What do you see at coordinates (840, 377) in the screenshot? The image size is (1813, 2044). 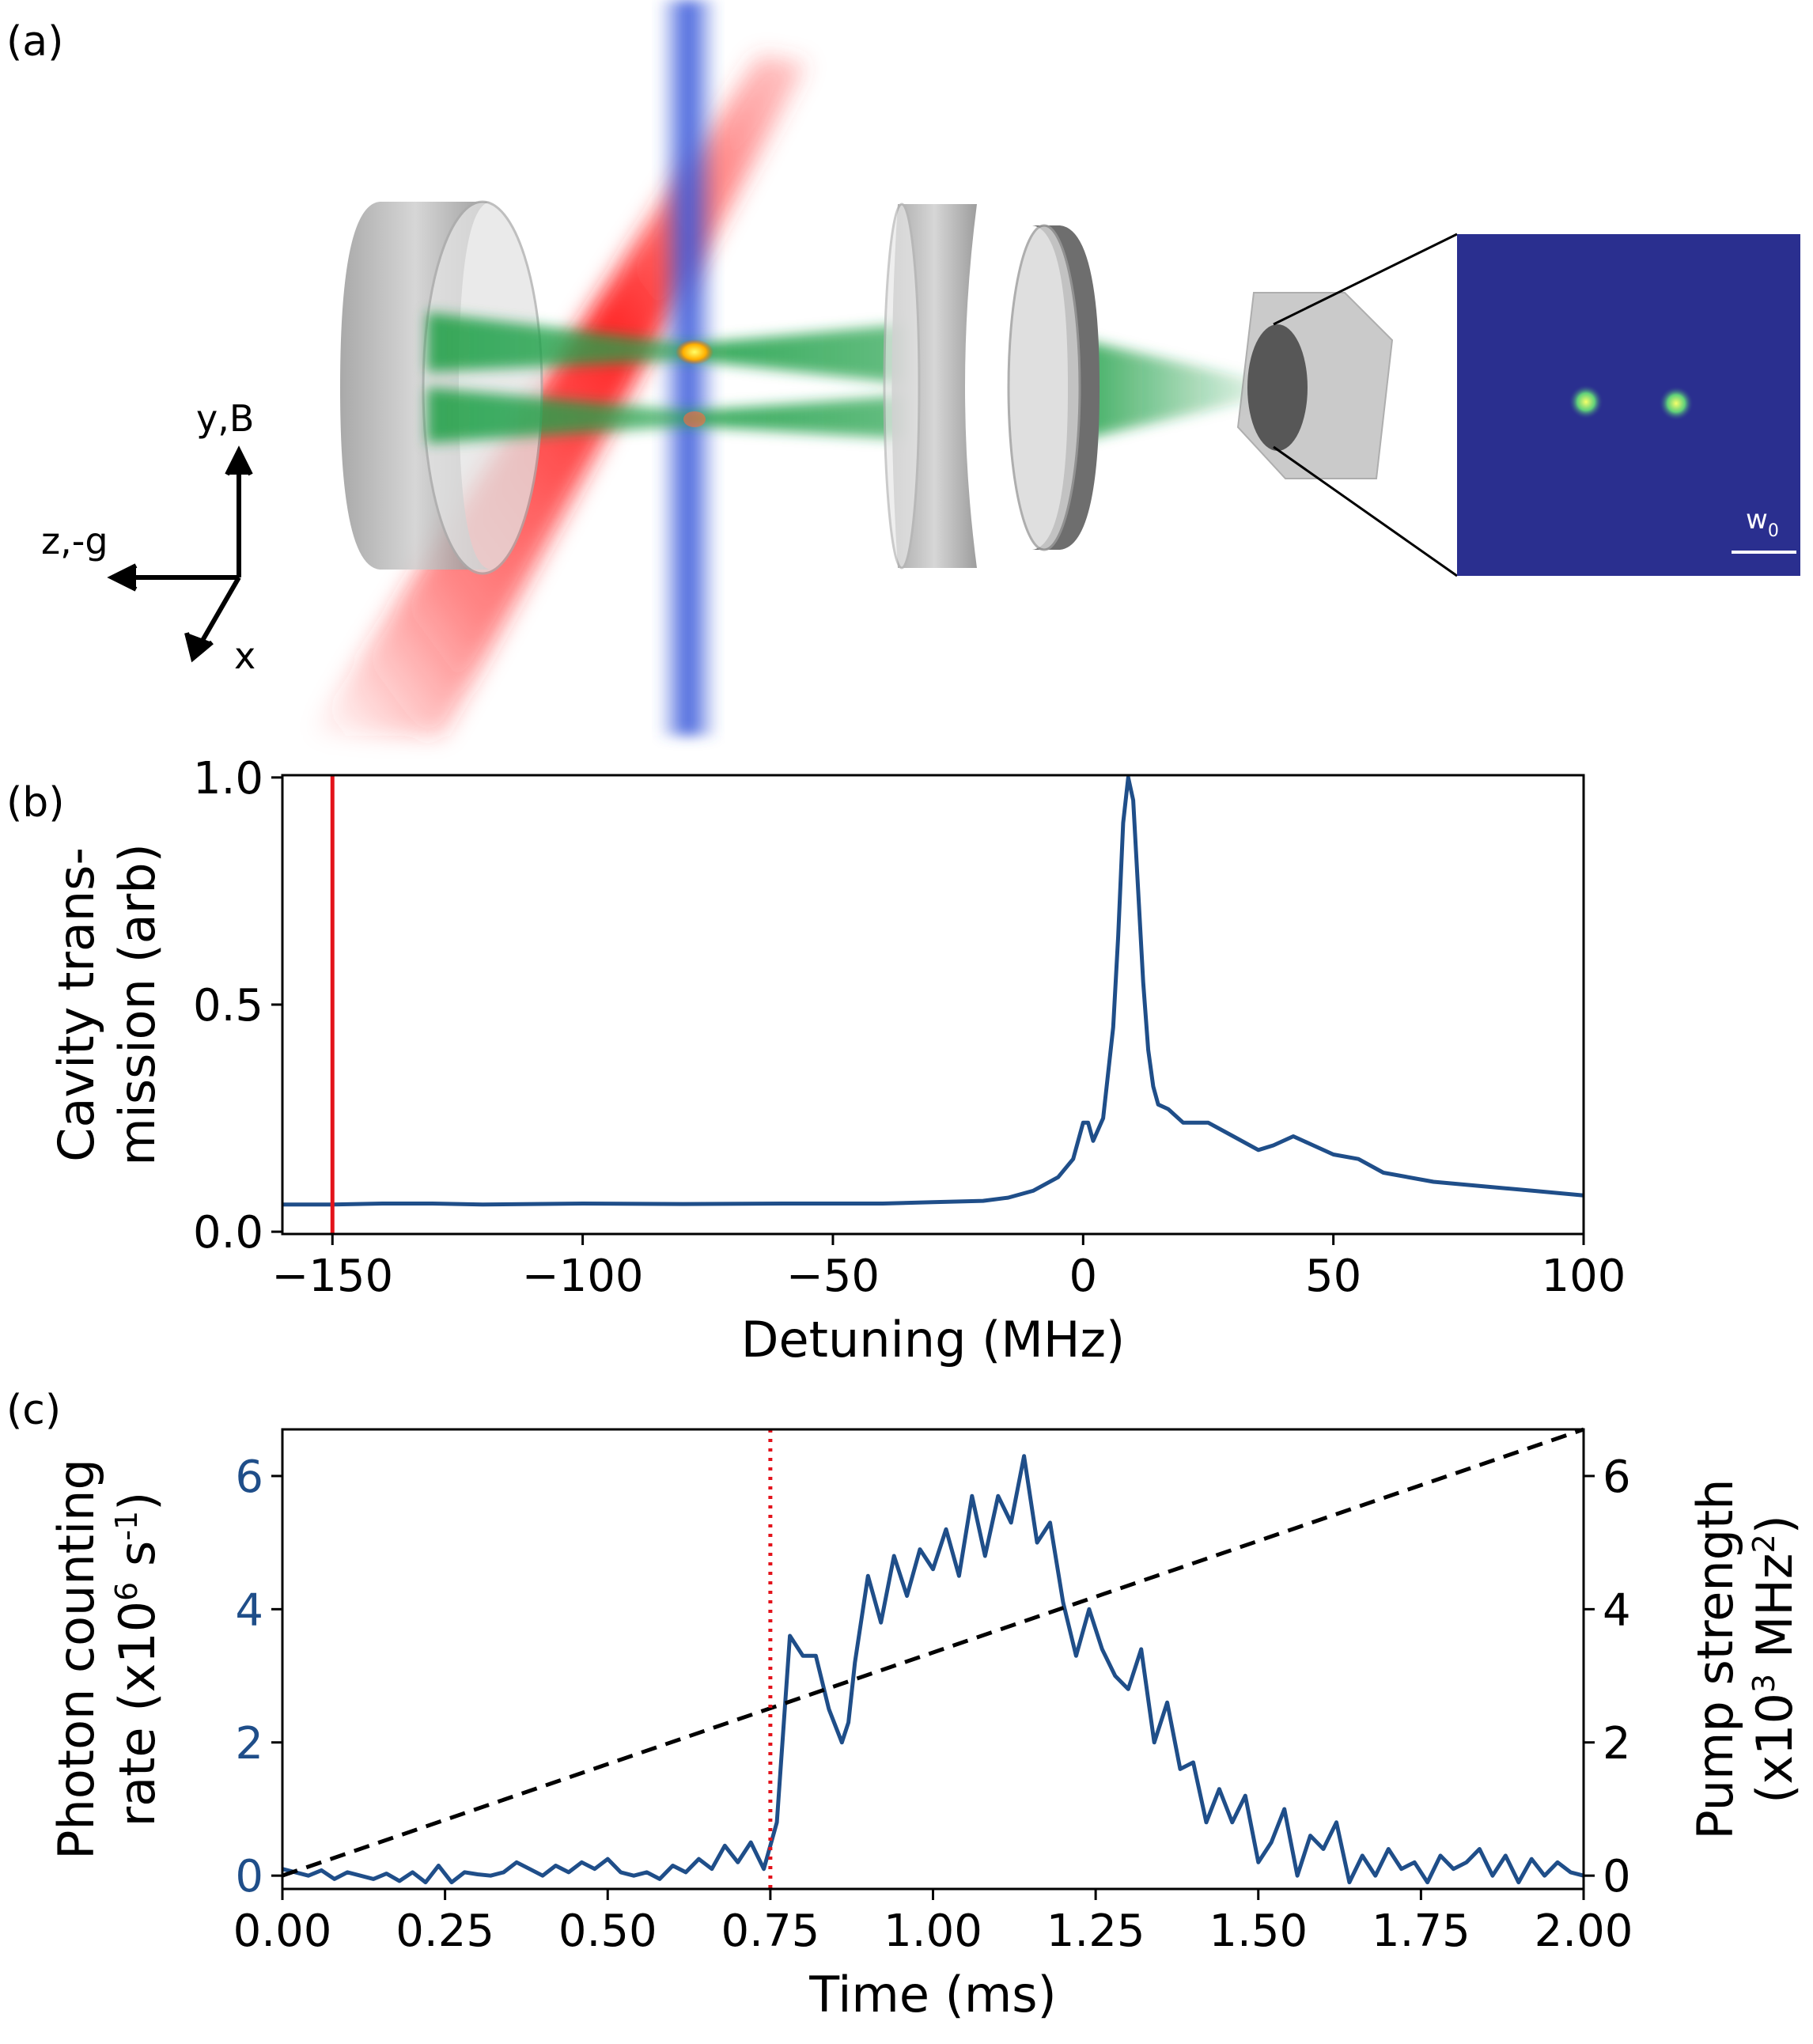 I see `green-probe-beams` at bounding box center [840, 377].